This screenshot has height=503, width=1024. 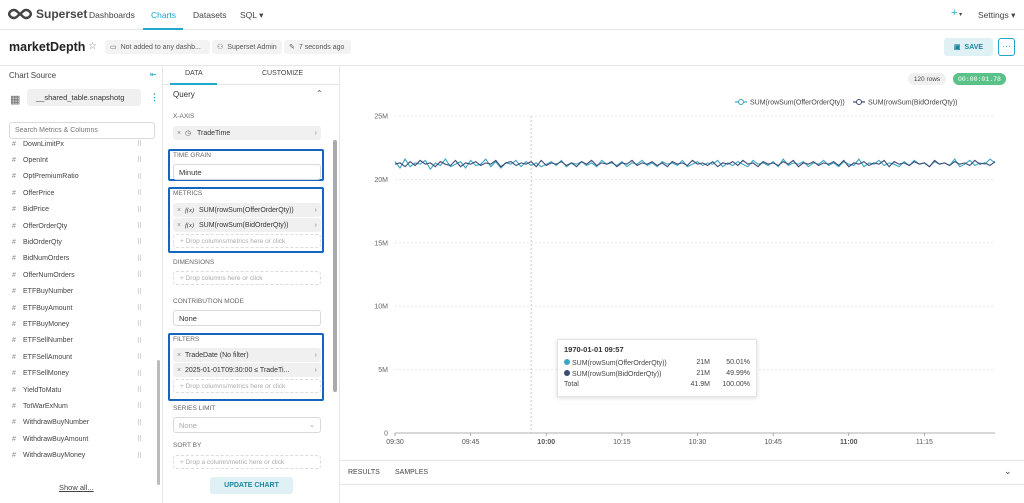 What do you see at coordinates (217, 355) in the screenshot?
I see `filter-tradedate-label: TradeDate (No filter)` at bounding box center [217, 355].